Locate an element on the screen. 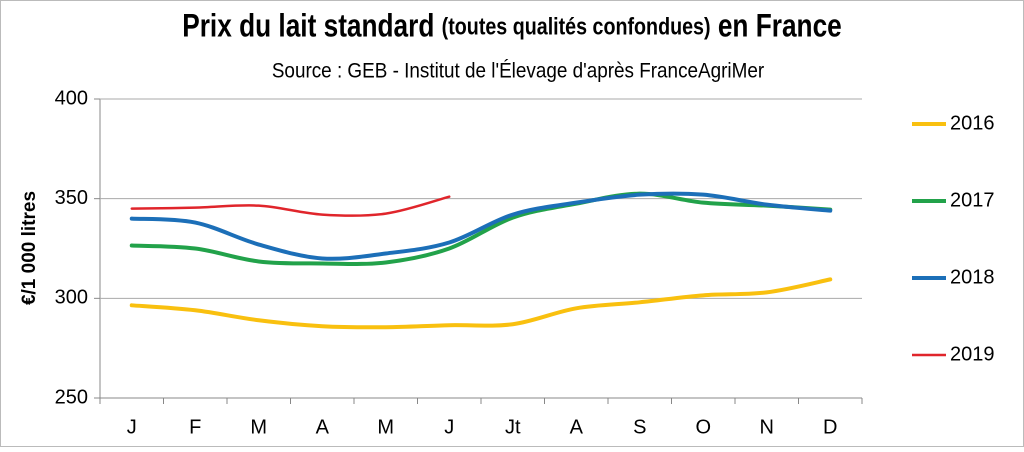 This screenshot has height=452, width=1024. x-tick-label: S is located at coordinates (639, 427).